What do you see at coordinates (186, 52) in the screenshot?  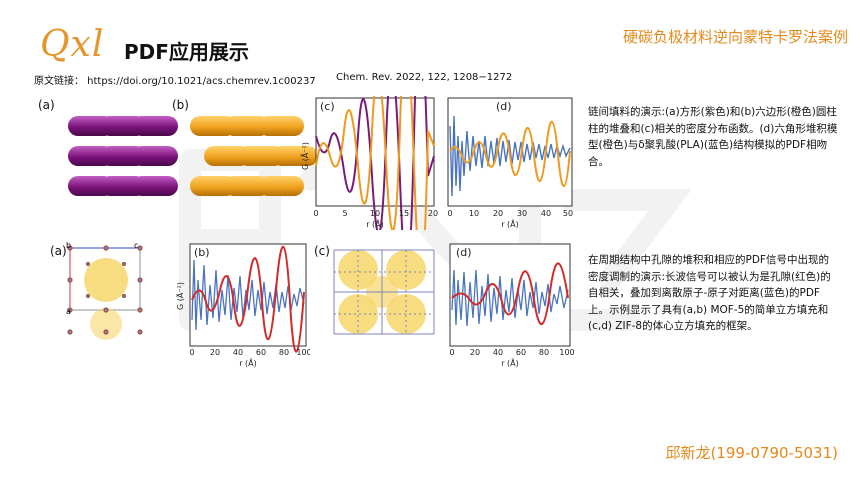 I see `page-title: PDF应用展示` at bounding box center [186, 52].